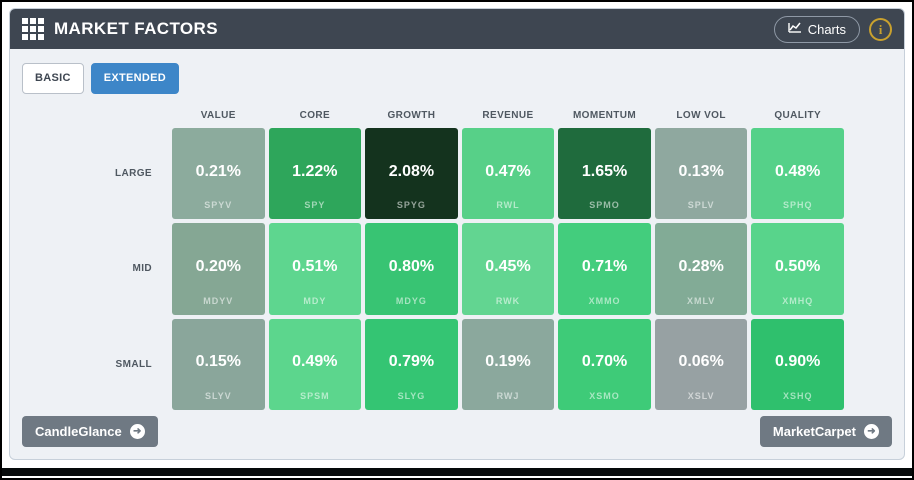 Image resolution: width=914 pixels, height=480 pixels. I want to click on cell-value: 0.80%, so click(411, 266).